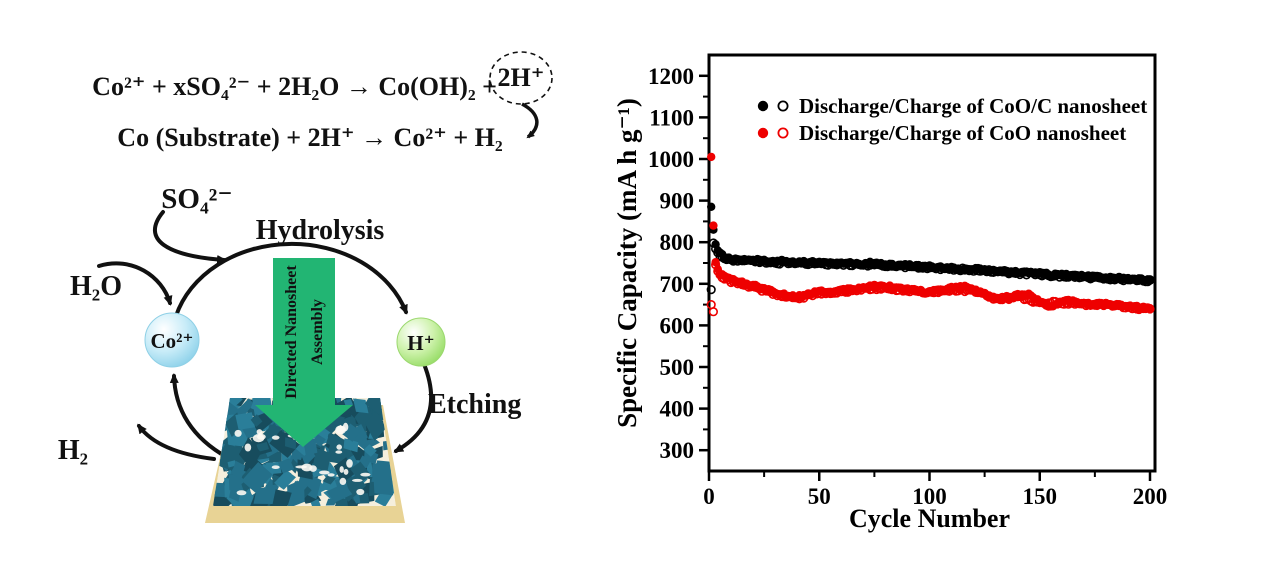  Describe the element at coordinates (320, 230) in the screenshot. I see `hydrolysis-label: Hydrolysis` at that location.